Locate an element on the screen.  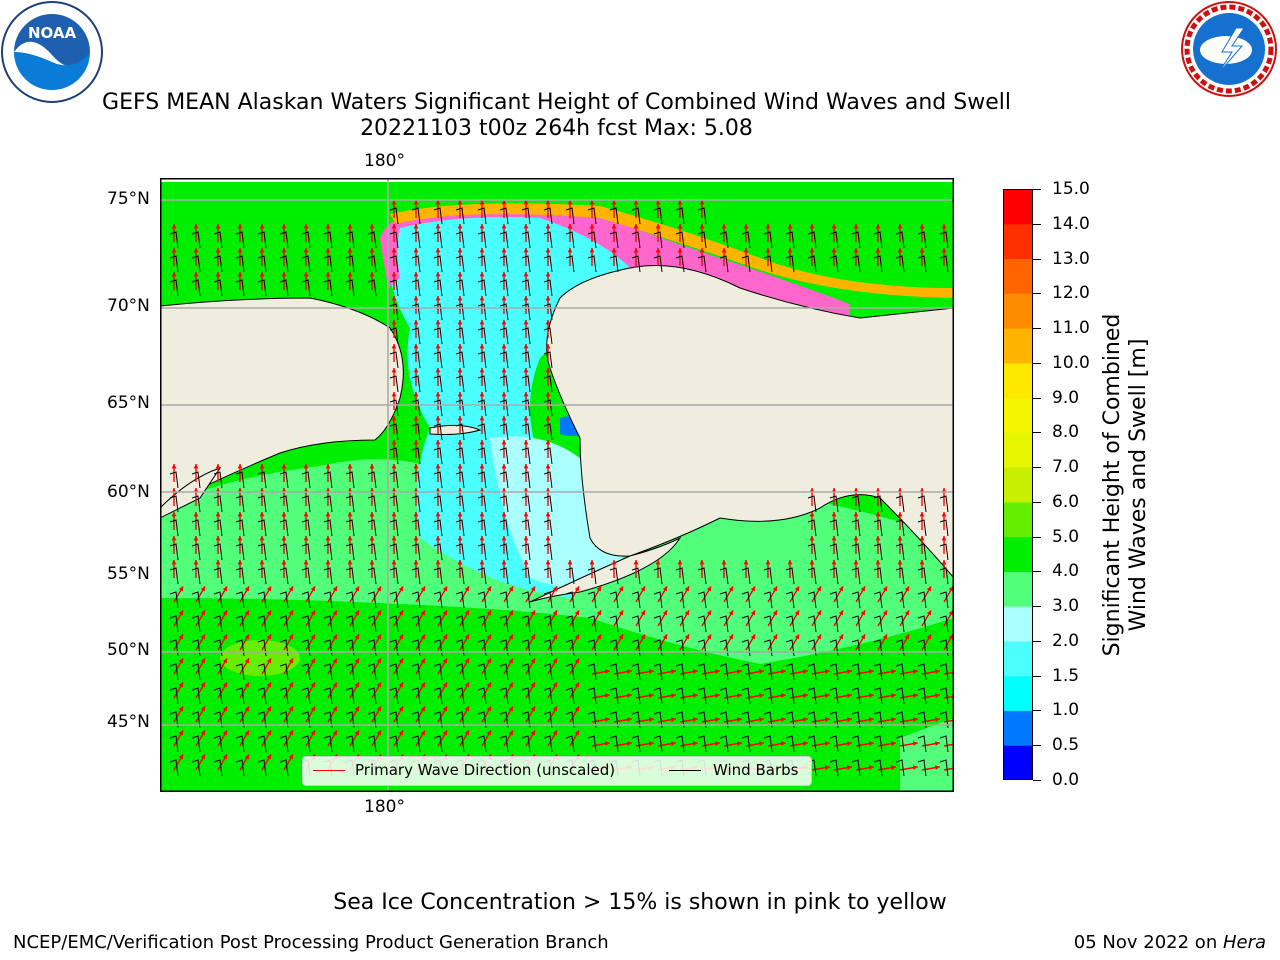
lon-label-top: 180° is located at coordinates (384, 161).